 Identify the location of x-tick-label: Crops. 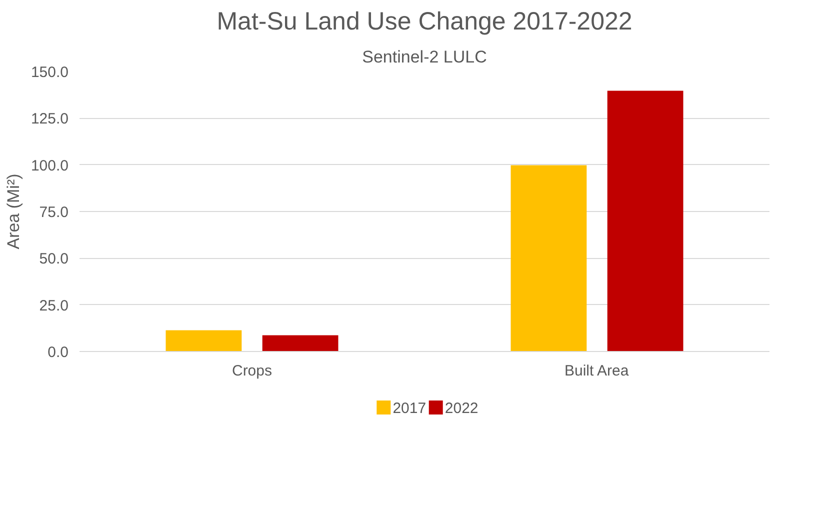
(252, 371).